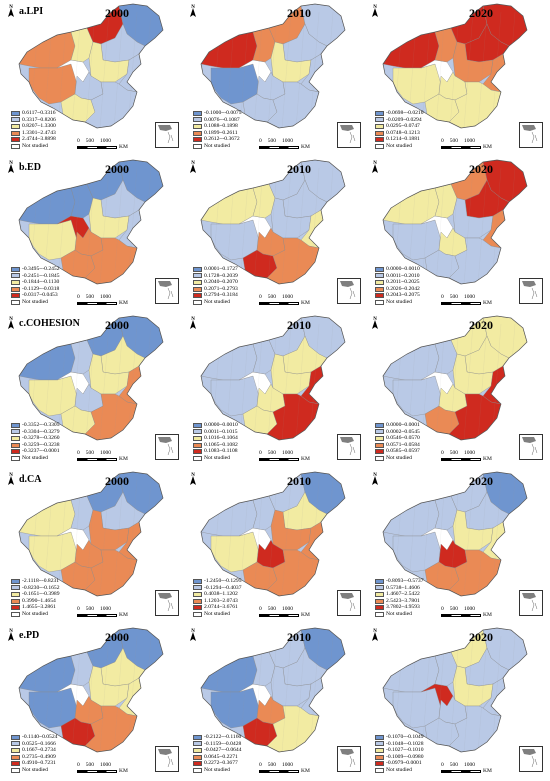 The height and width of the screenshot is (781, 550). What do you see at coordinates (399, 737) in the screenshot?
I see `legend-entry: -0.1070~-0.1049` at bounding box center [399, 737].